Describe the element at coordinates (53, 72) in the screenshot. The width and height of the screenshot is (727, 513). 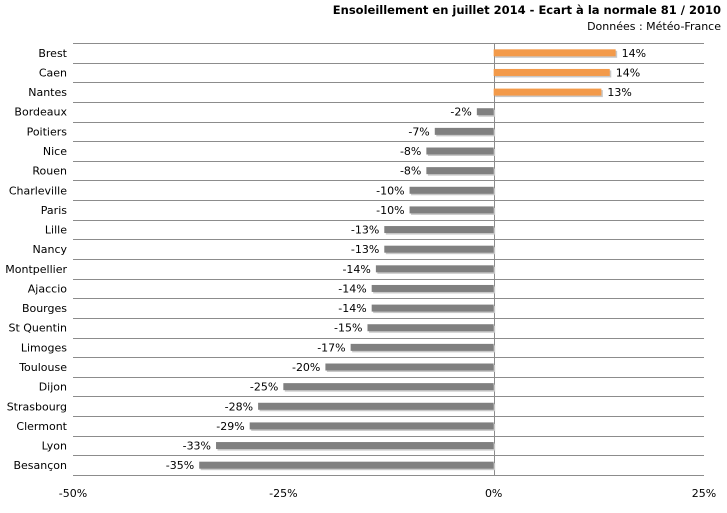
I see `category-label: Caen` at that location.